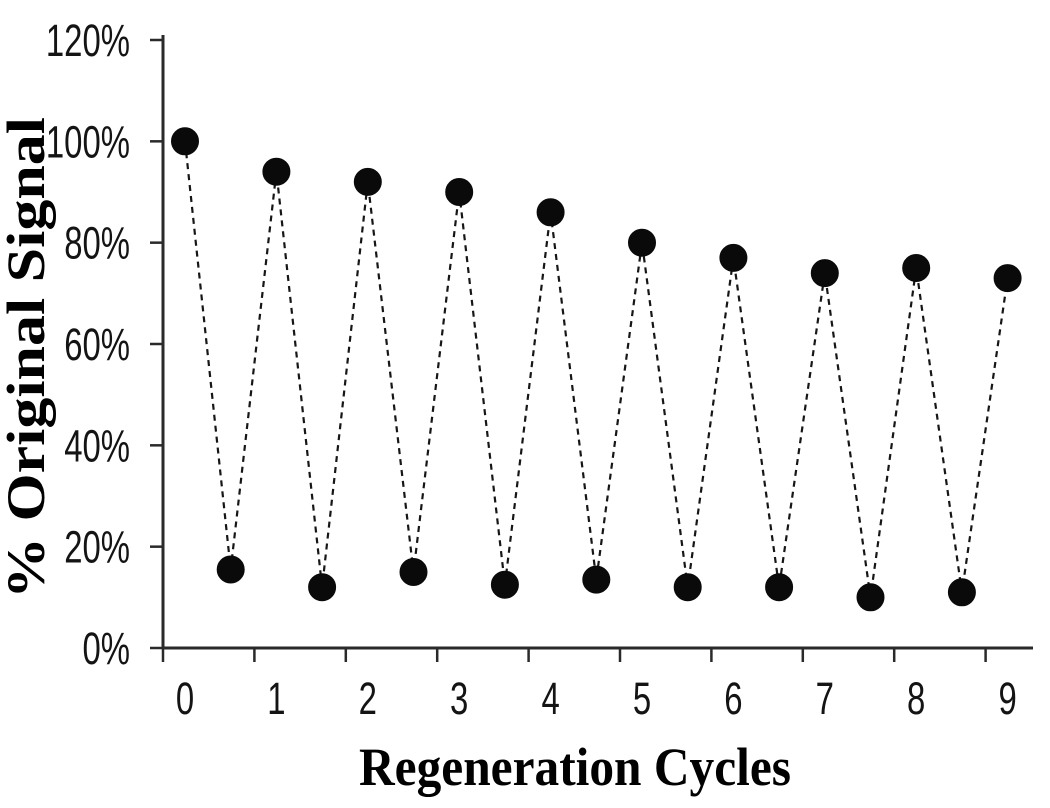  What do you see at coordinates (575, 767) in the screenshot?
I see `x-axis-title: Regeneration Cycles` at bounding box center [575, 767].